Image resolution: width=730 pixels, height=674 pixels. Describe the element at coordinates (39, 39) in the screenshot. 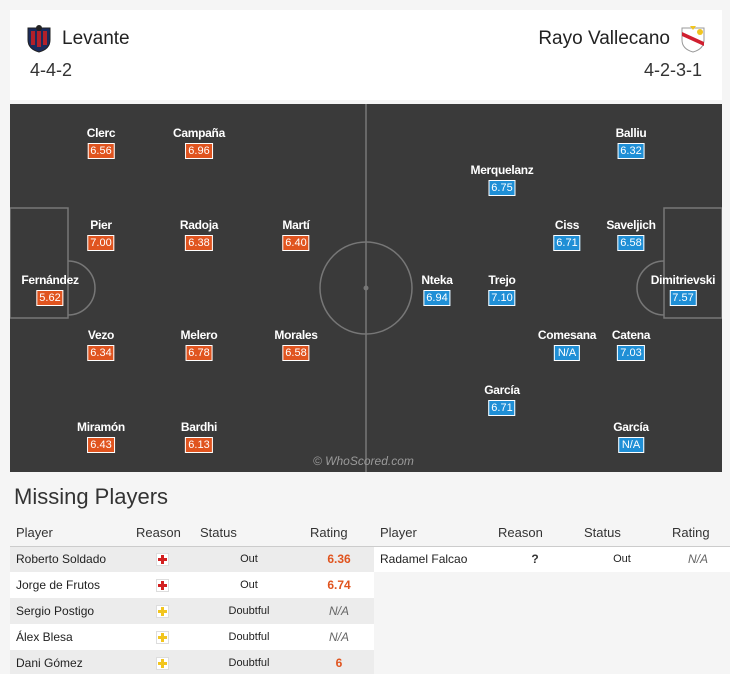

I see `levante-crest-icon` at that location.